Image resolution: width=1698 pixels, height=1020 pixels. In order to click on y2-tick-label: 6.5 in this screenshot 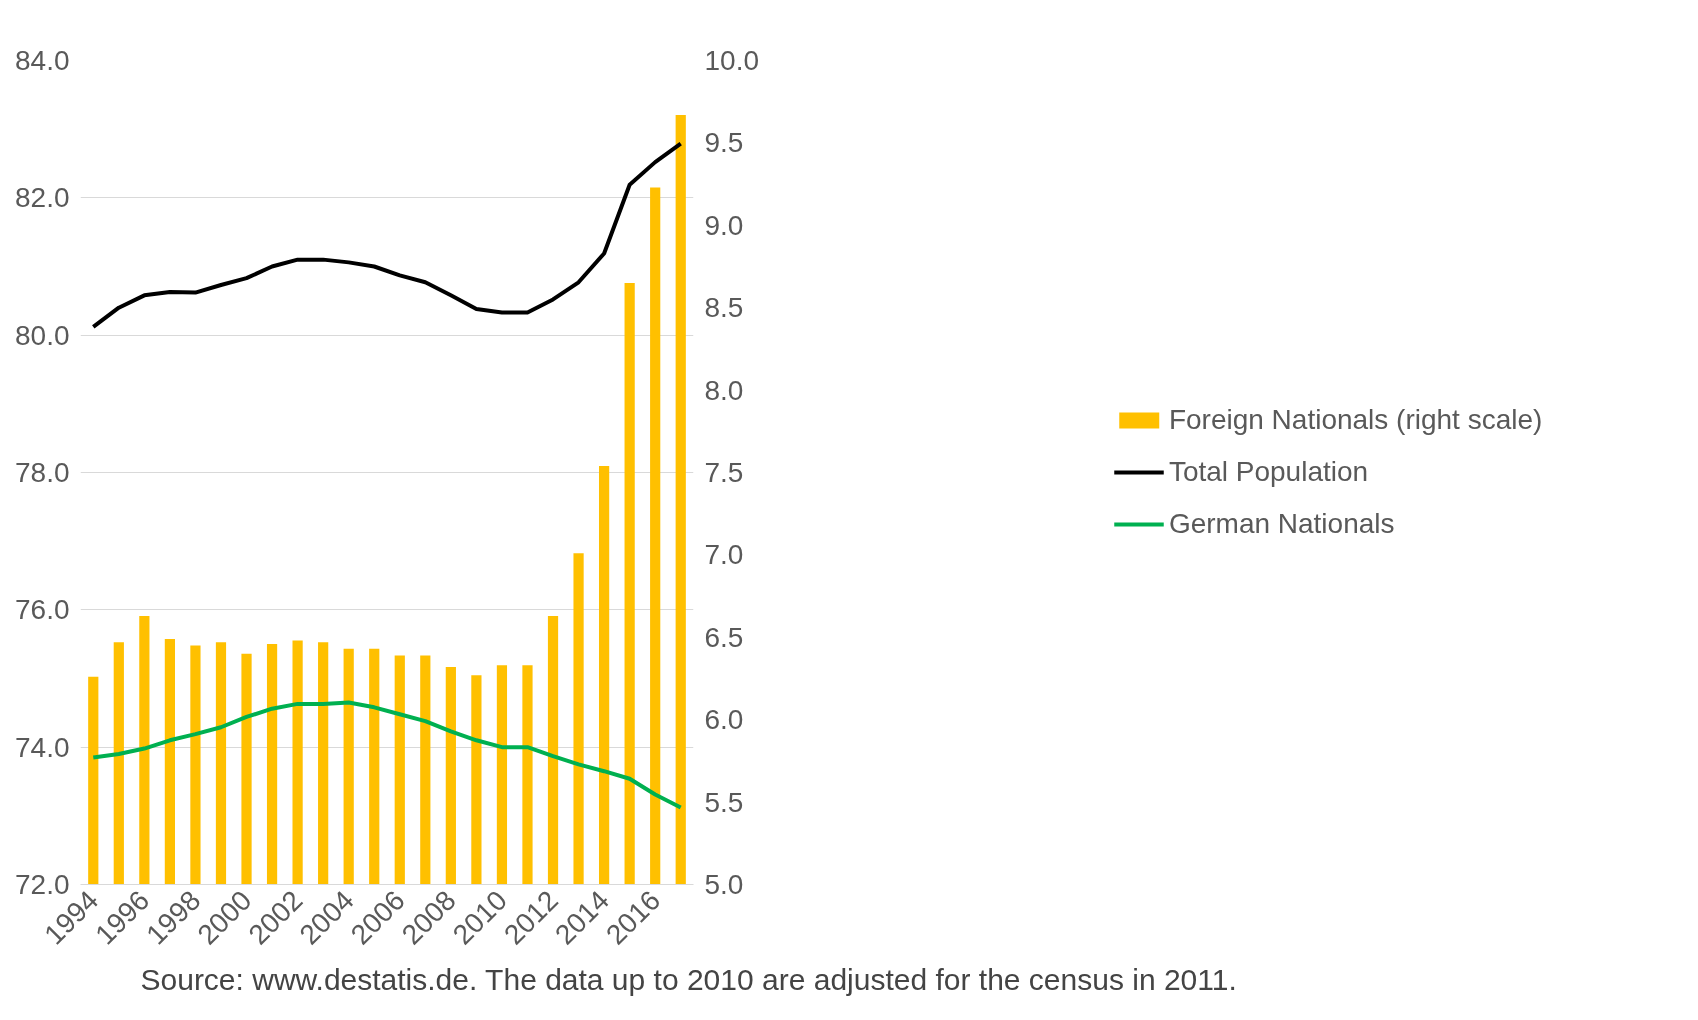, I will do `click(724, 637)`.